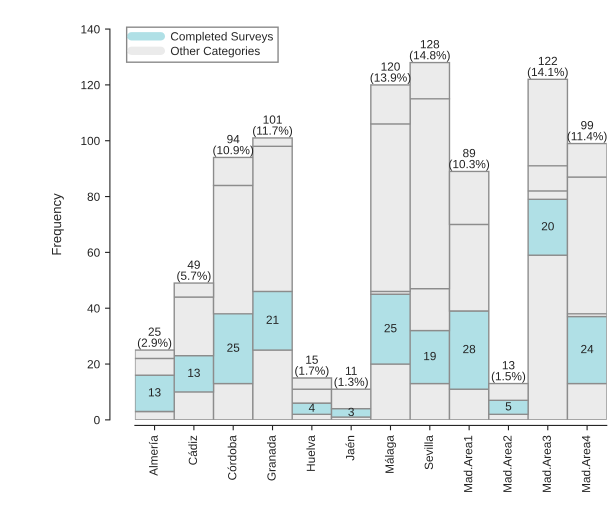 Image resolution: width=616 pixels, height=519 pixels. Describe the element at coordinates (548, 226) in the screenshot. I see `data-label: 20` at that location.